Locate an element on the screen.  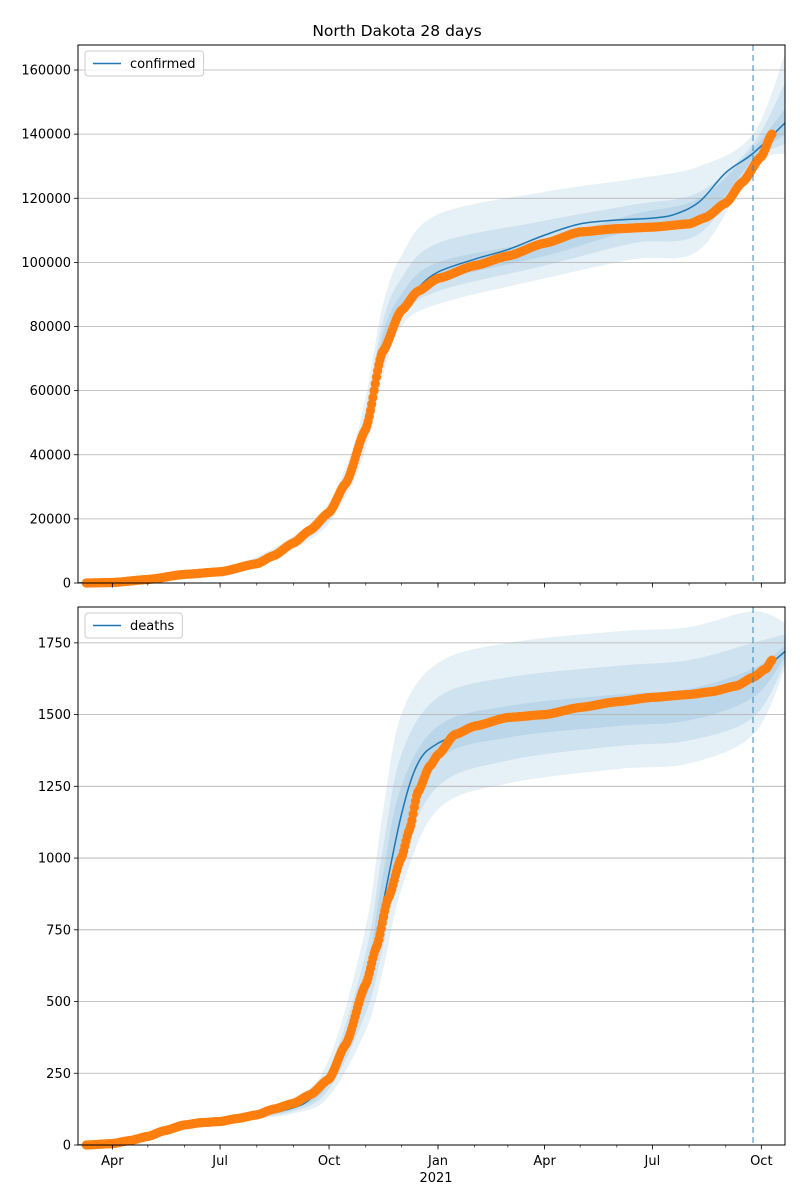
x-tick-label: Jan is located at coordinates (437, 1161).